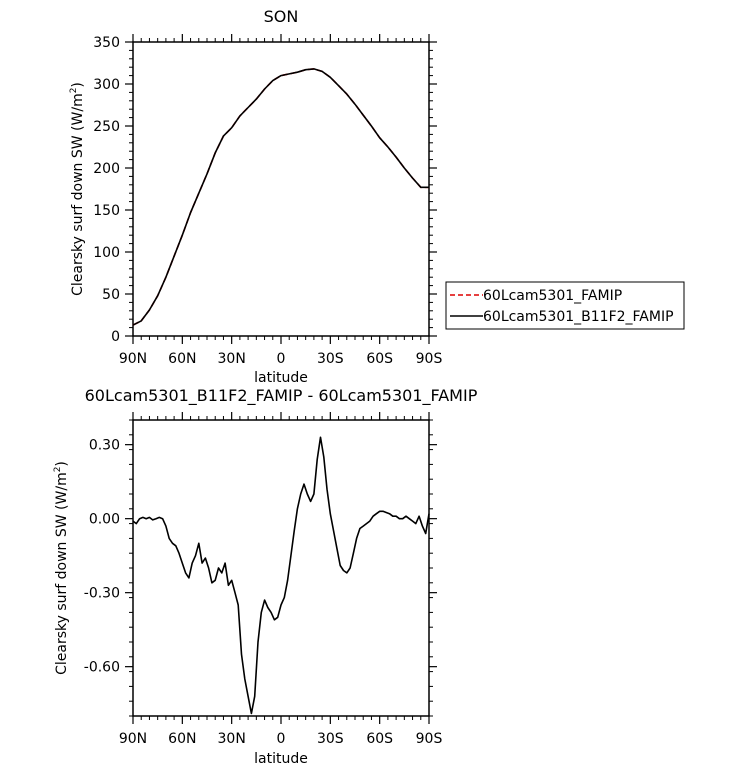 The height and width of the screenshot is (772, 733). What do you see at coordinates (106, 211) in the screenshot?
I see `y-tick-label: 150` at bounding box center [106, 211].